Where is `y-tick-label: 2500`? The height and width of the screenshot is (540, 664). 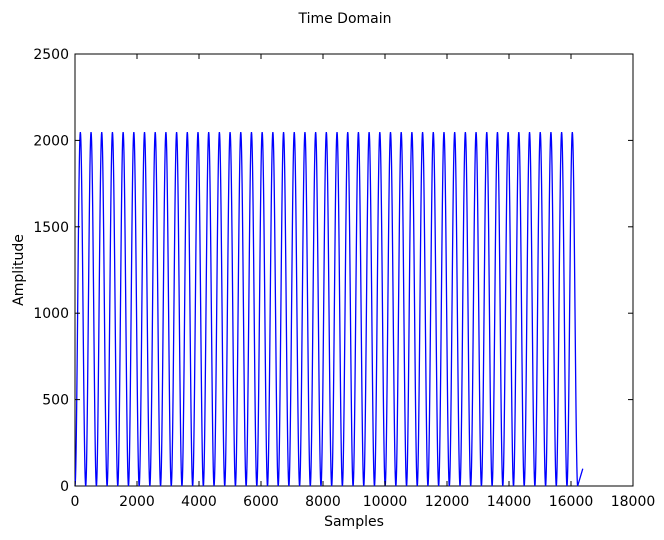
y-tick-label: 2500 is located at coordinates (51, 55).